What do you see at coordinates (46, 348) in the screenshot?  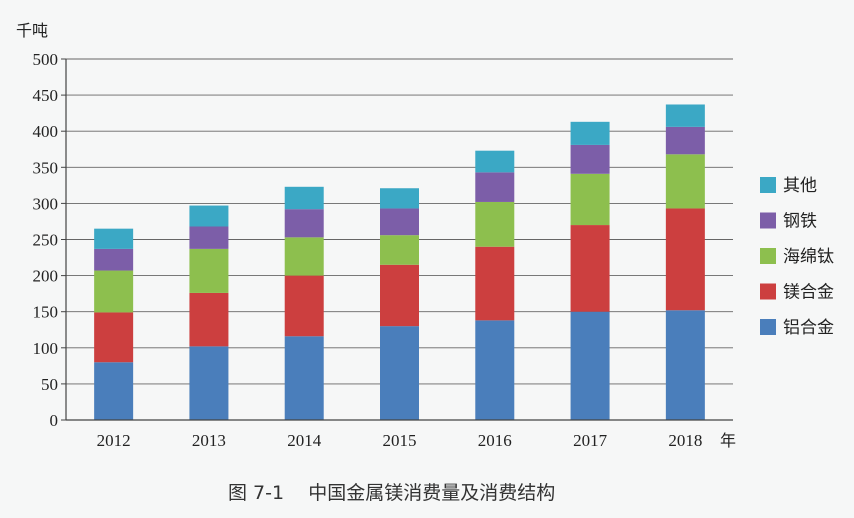 I see `y-tick-label: 100` at bounding box center [46, 348].